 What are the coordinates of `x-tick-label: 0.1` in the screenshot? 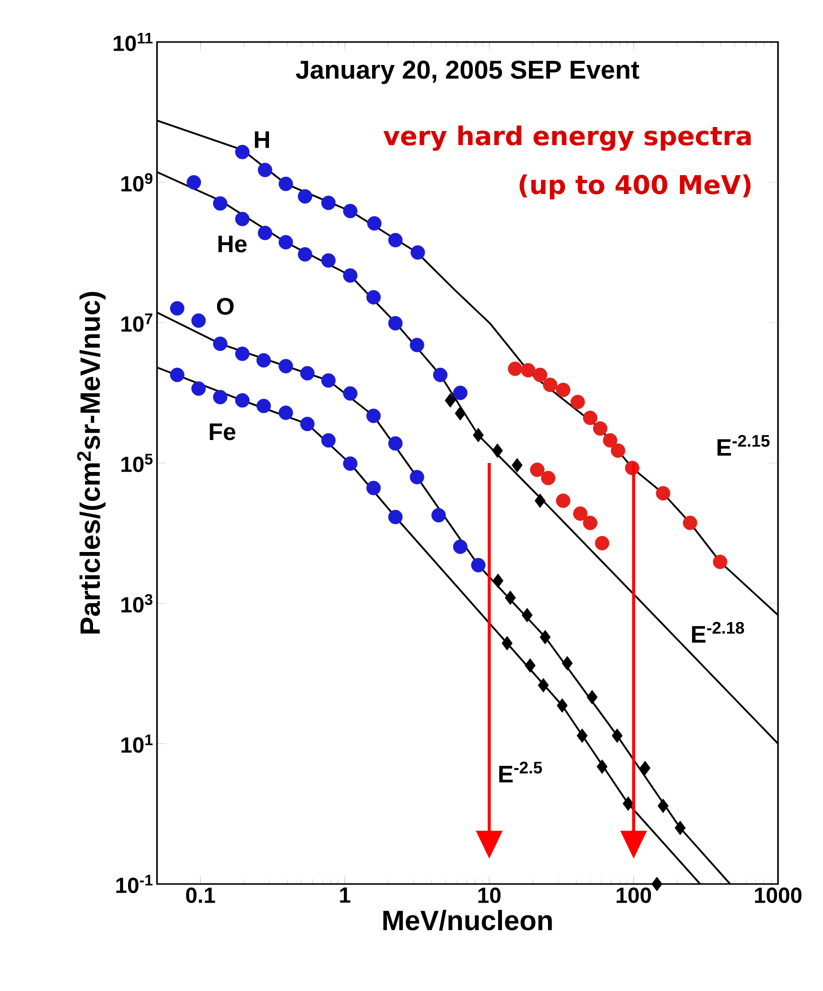 It's located at (201, 896).